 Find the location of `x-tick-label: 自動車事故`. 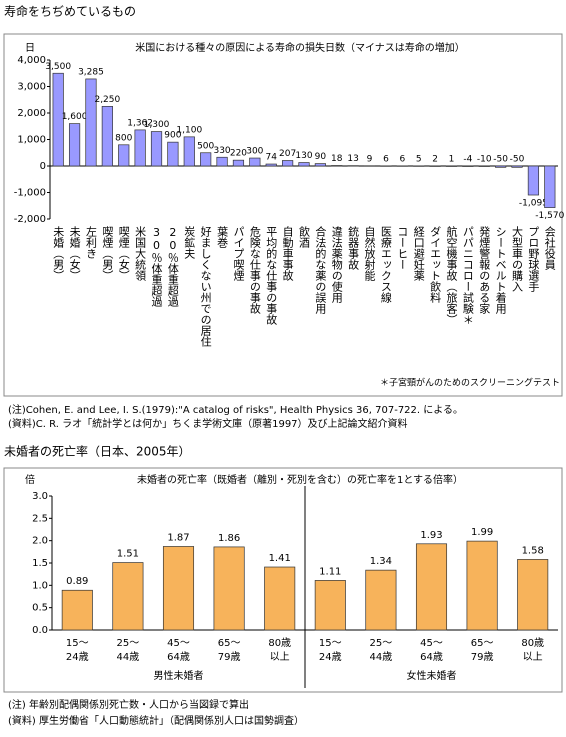

x-tick-label: 自動車事故 is located at coordinates (287, 254).